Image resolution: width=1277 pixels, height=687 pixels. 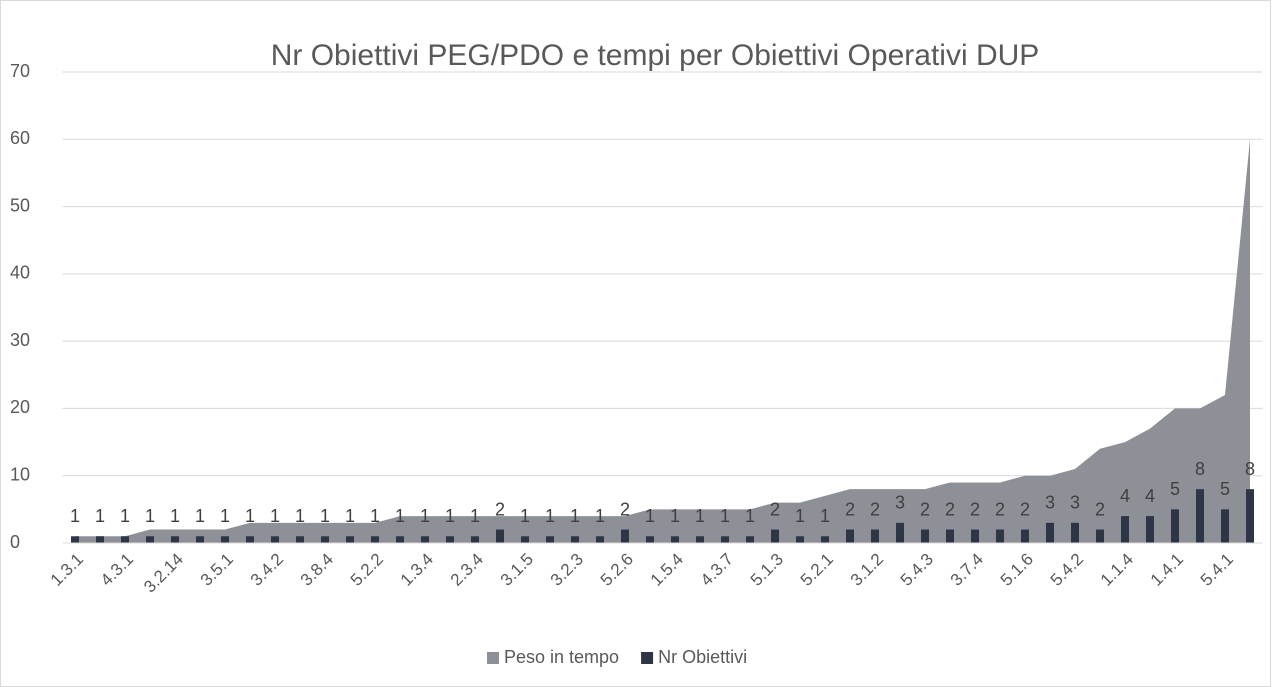 I want to click on y-tick-label: 30, so click(x=20, y=340).